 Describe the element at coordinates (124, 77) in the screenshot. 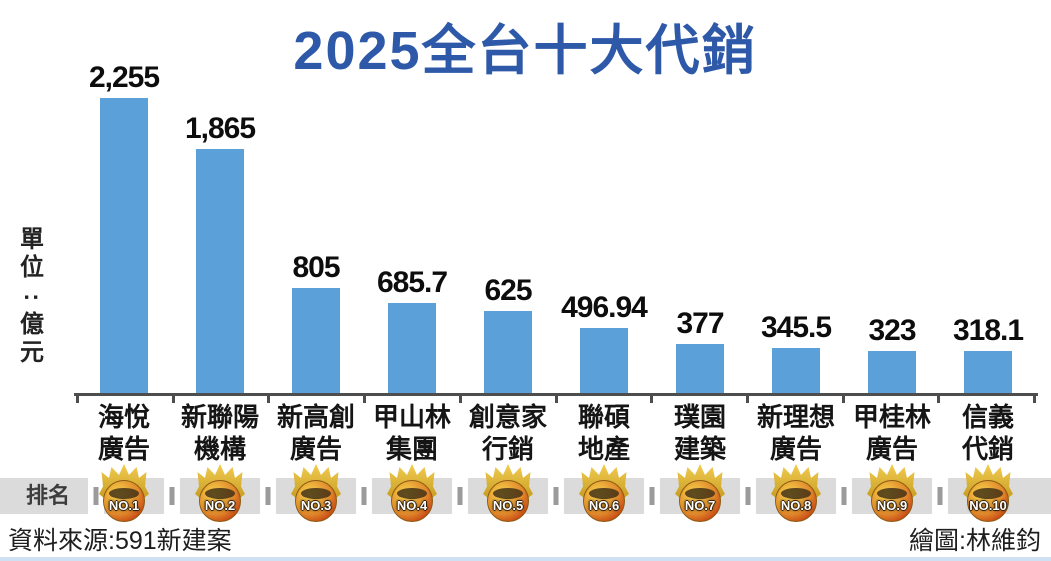

I see `bar-value-label: 2,255` at that location.